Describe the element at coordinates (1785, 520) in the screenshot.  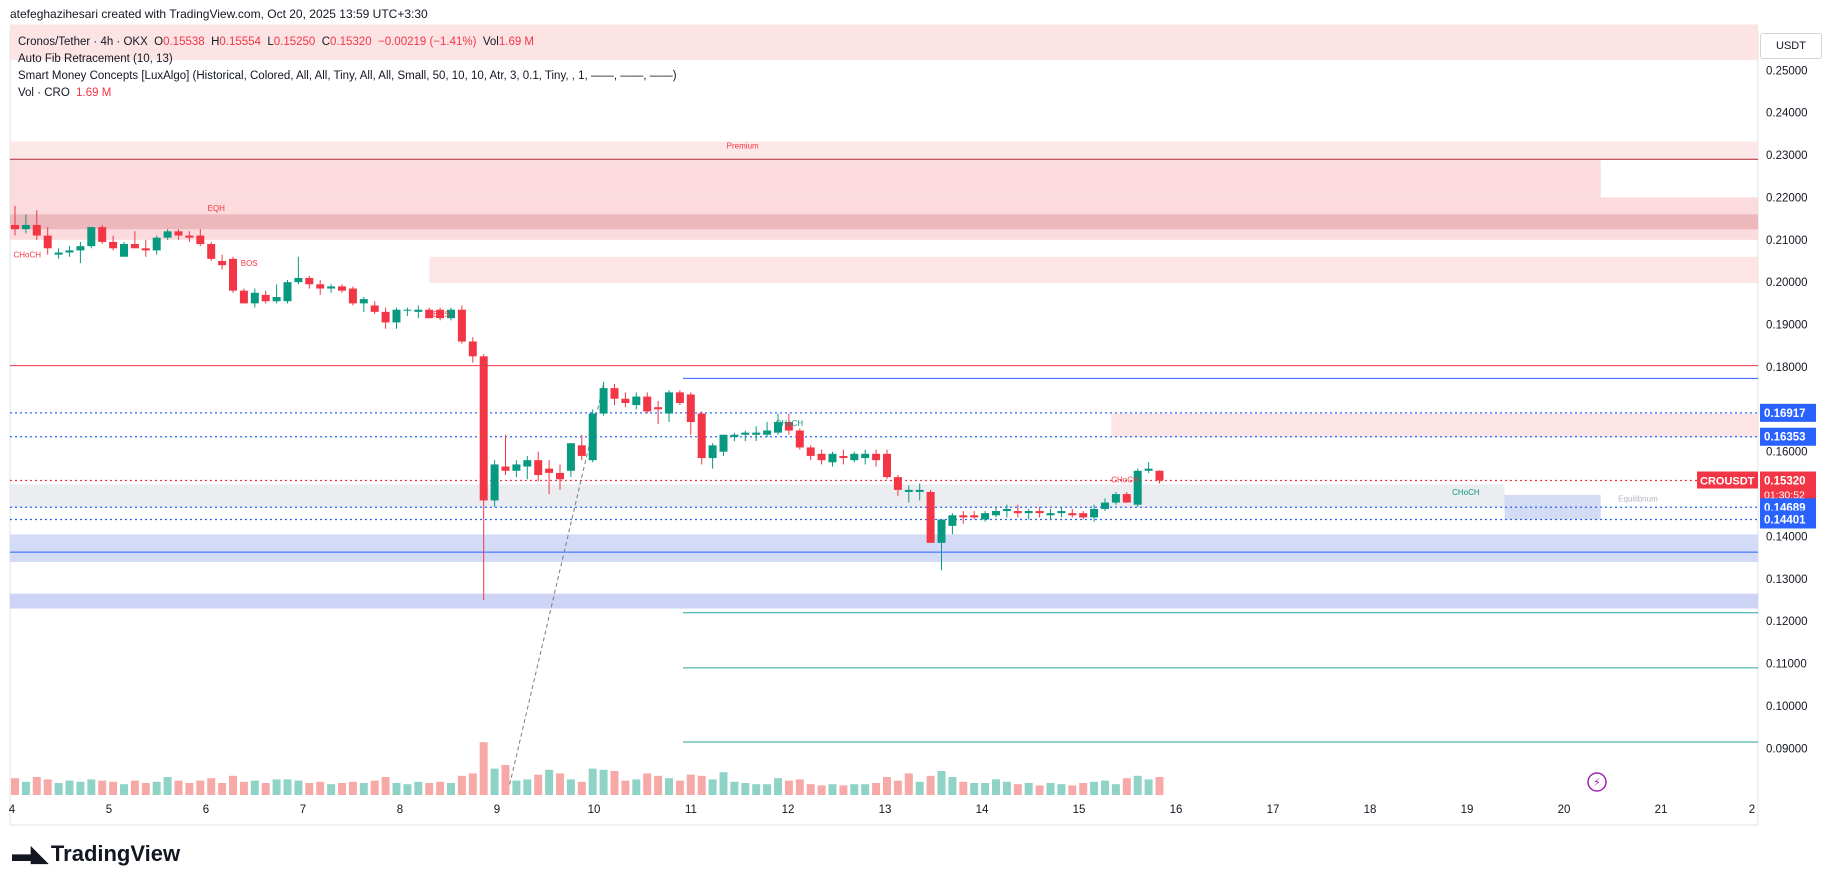
I see `price-level-text: 0.14401` at that location.